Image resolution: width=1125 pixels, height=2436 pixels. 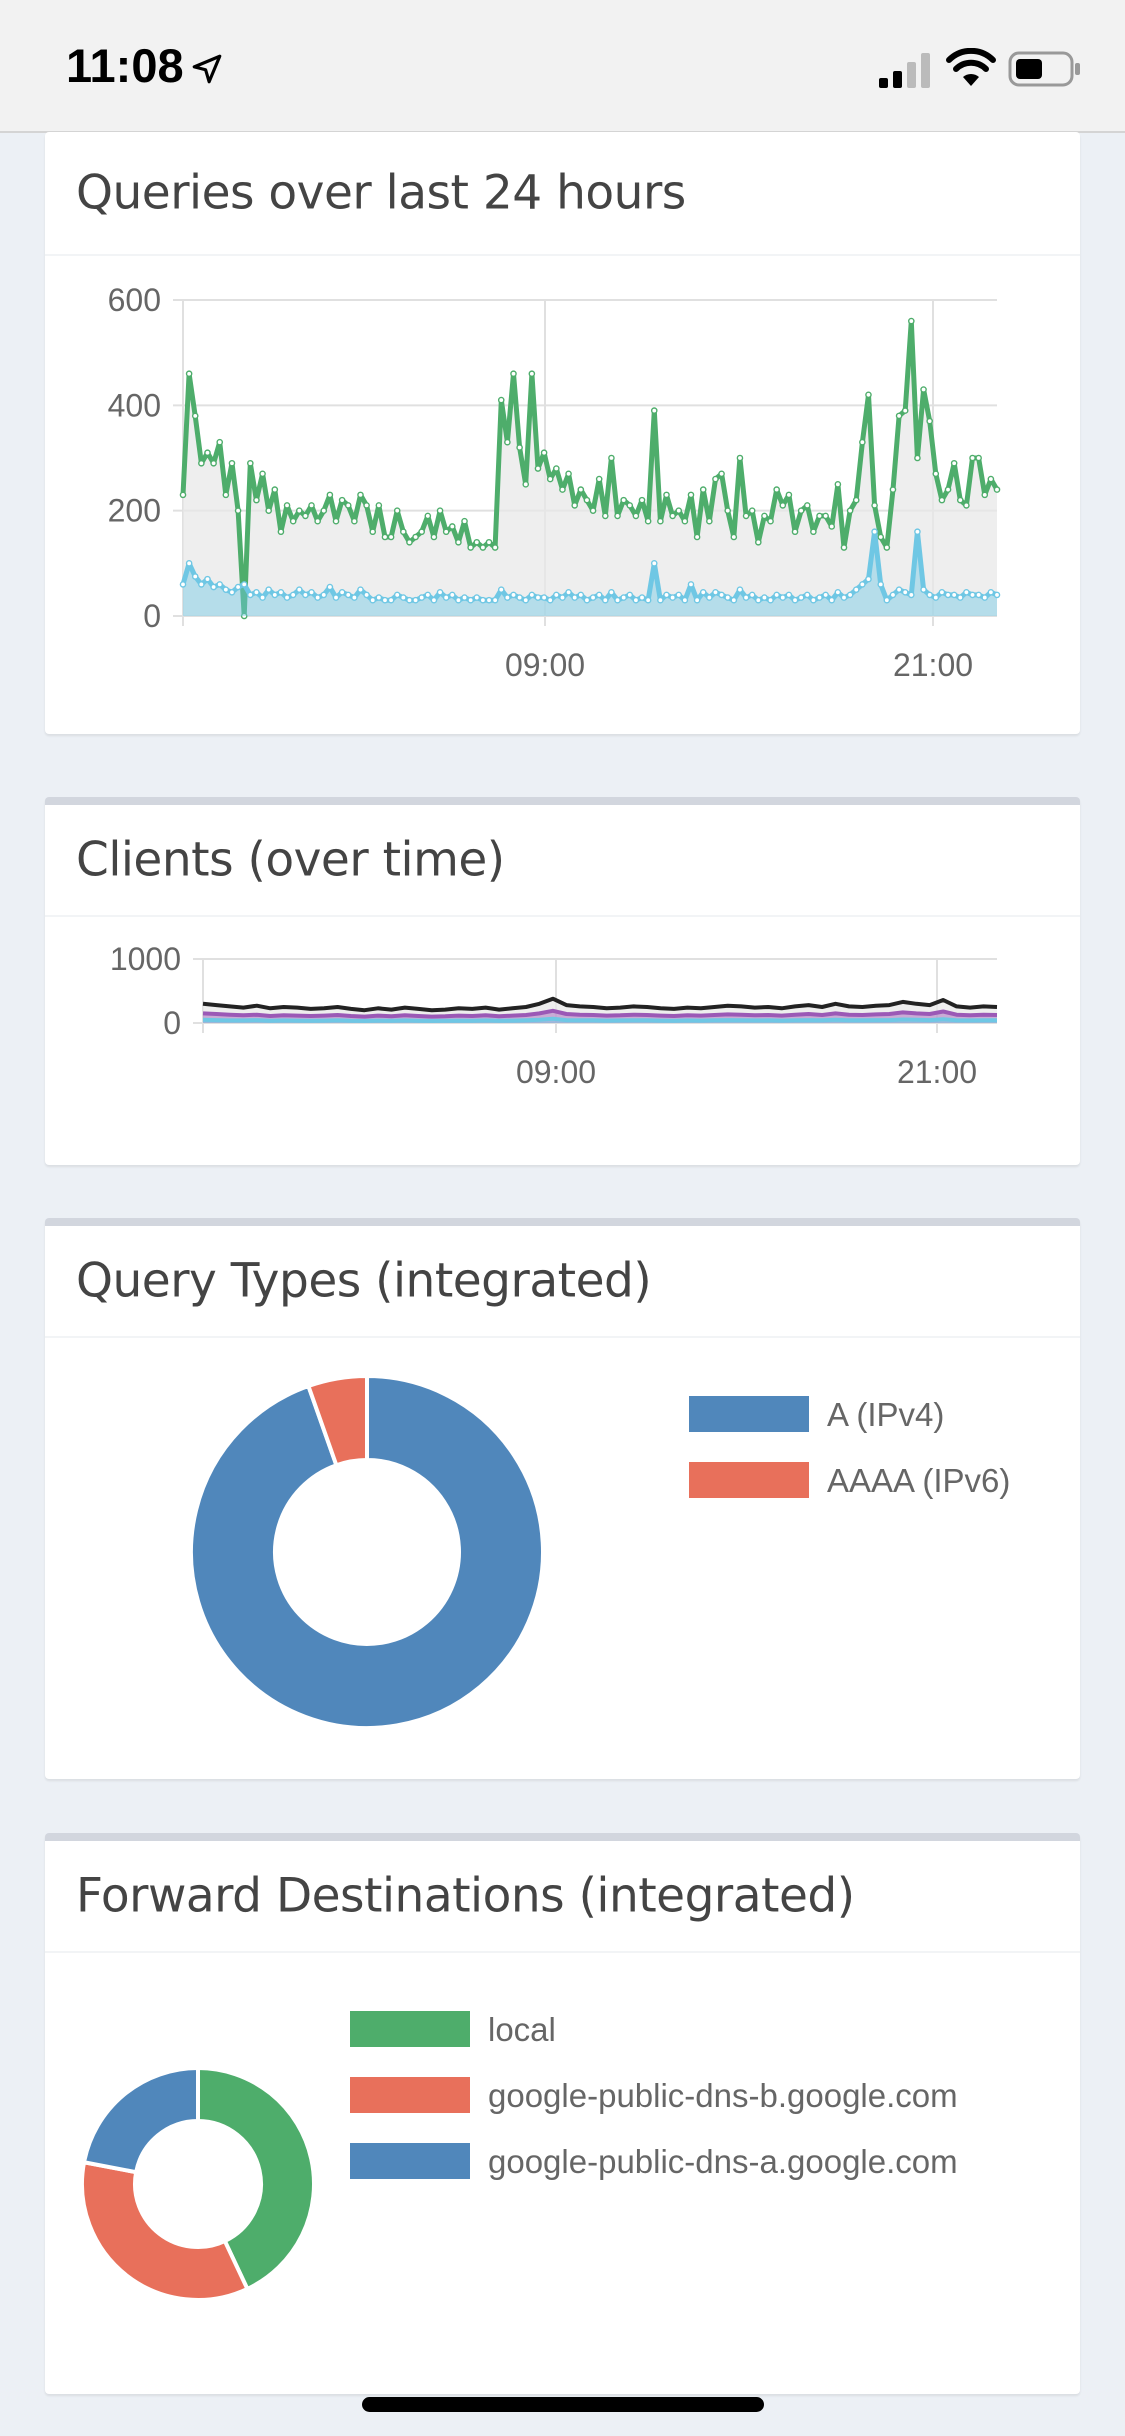 I want to click on clients-panel-title: Clients (over time), so click(x=290, y=860).